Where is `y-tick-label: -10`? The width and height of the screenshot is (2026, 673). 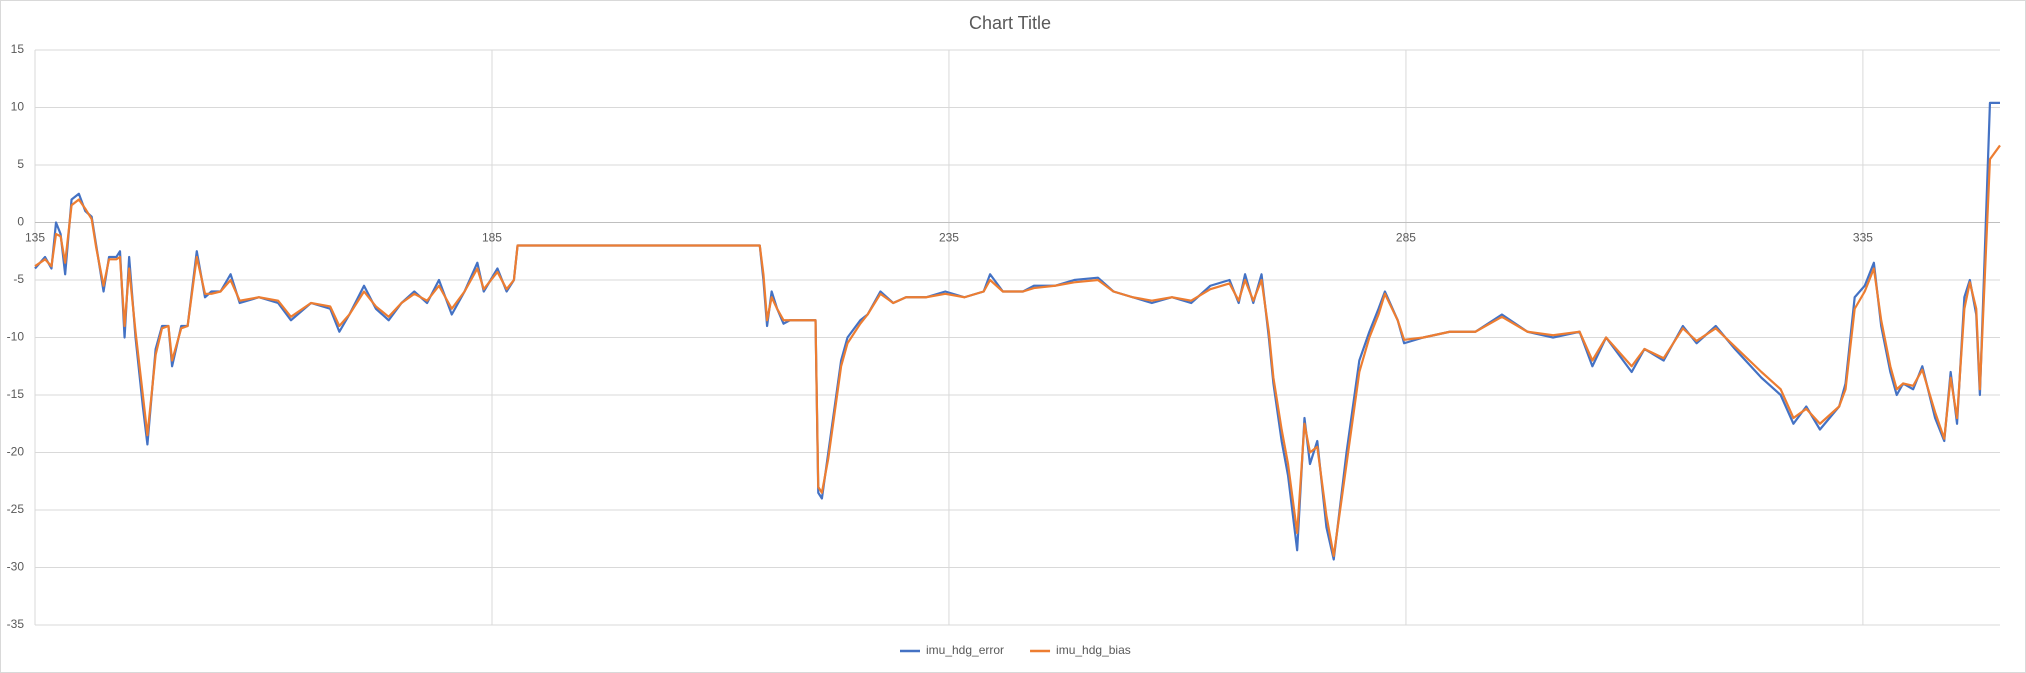
y-tick-label: -10 is located at coordinates (16, 337).